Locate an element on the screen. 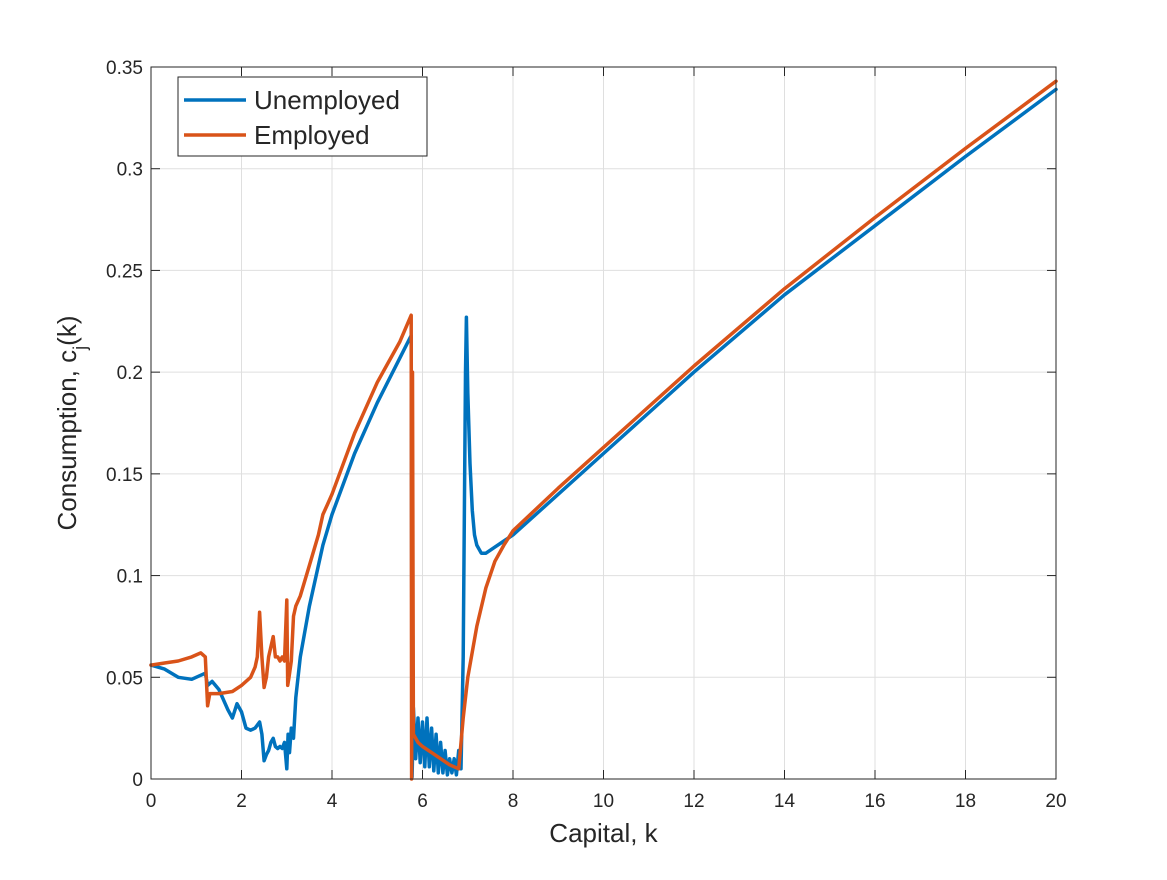 The width and height of the screenshot is (1167, 880). x-tick-label: 20 is located at coordinates (1055, 801).